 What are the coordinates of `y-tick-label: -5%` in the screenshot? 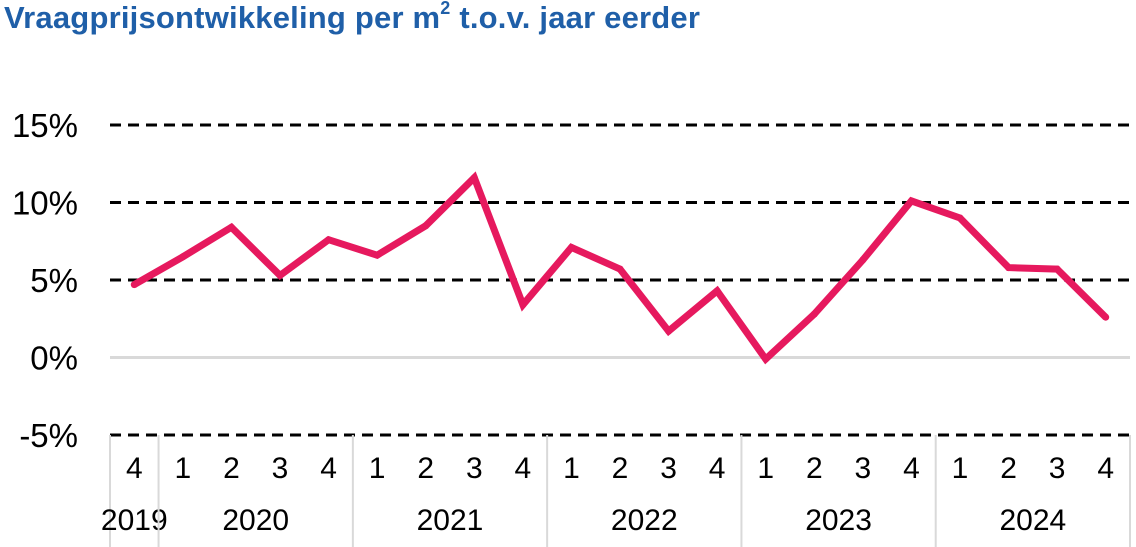 It's located at (48, 435).